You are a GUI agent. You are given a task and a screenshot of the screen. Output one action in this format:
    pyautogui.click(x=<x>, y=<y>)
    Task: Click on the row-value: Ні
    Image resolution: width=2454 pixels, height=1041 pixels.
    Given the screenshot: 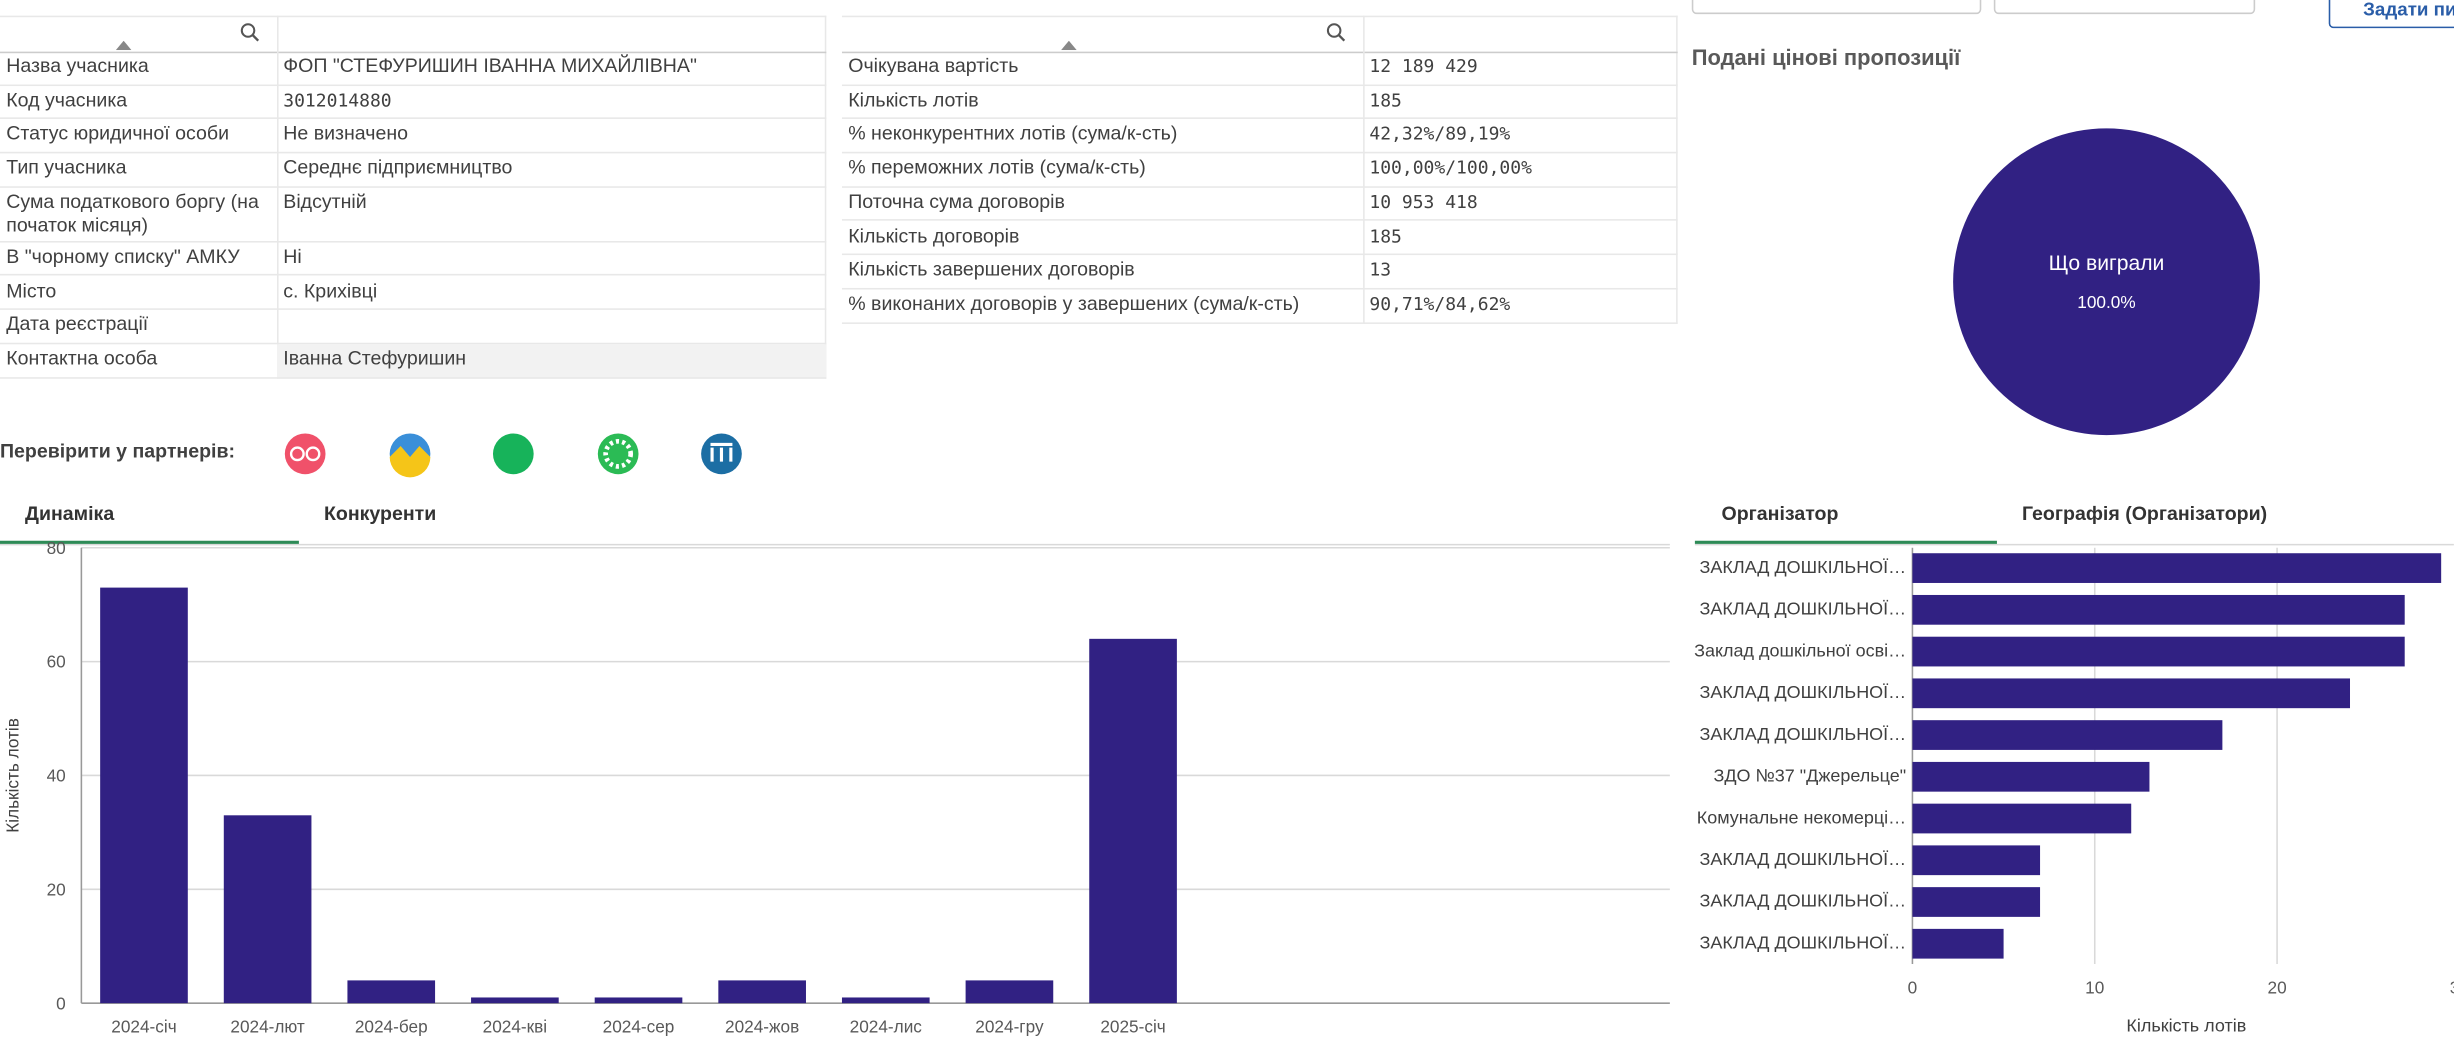 What is the action you would take?
    pyautogui.click(x=552, y=259)
    